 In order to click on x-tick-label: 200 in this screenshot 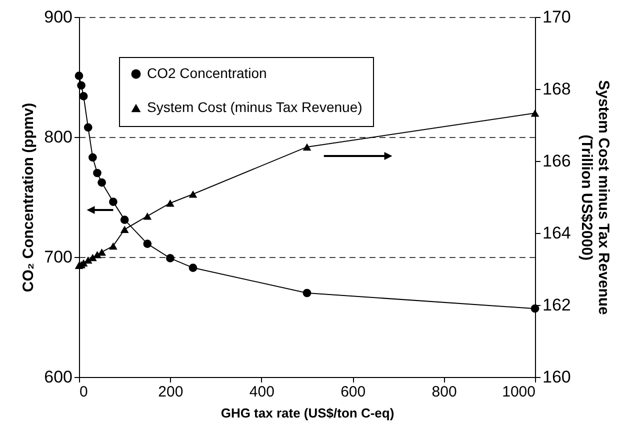, I will do `click(171, 392)`.